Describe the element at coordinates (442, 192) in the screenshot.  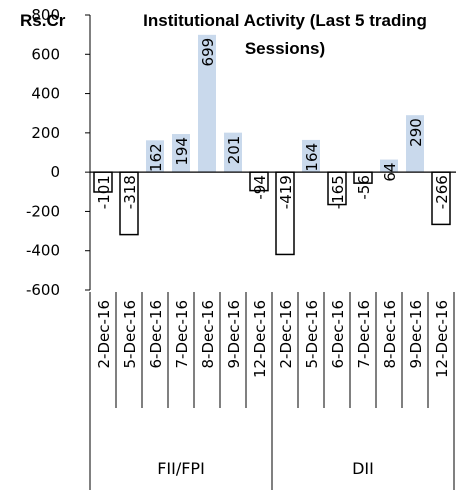
I see `data-label: -266` at that location.